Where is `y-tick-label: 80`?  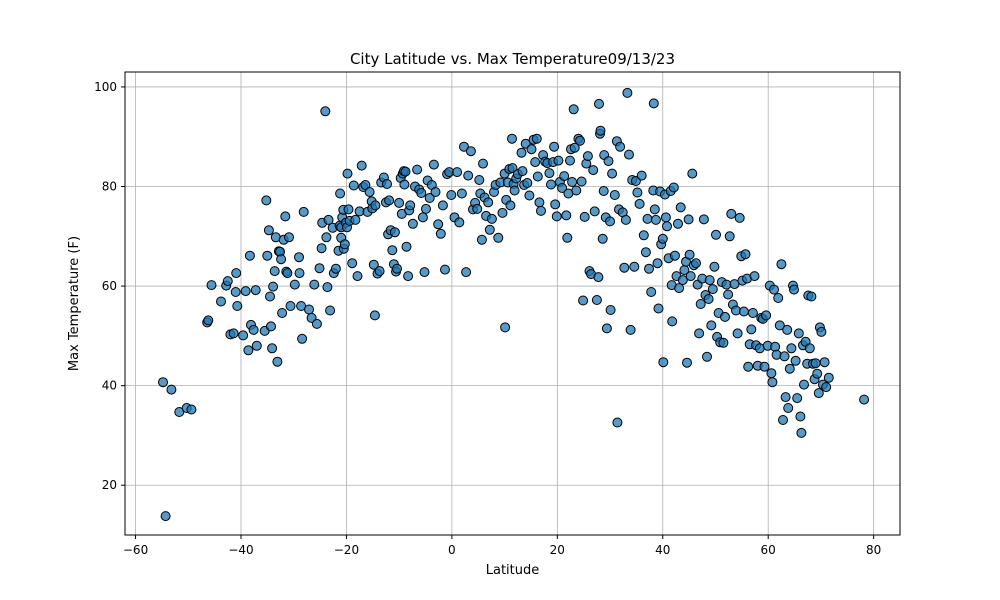 y-tick-label: 80 is located at coordinates (109, 187).